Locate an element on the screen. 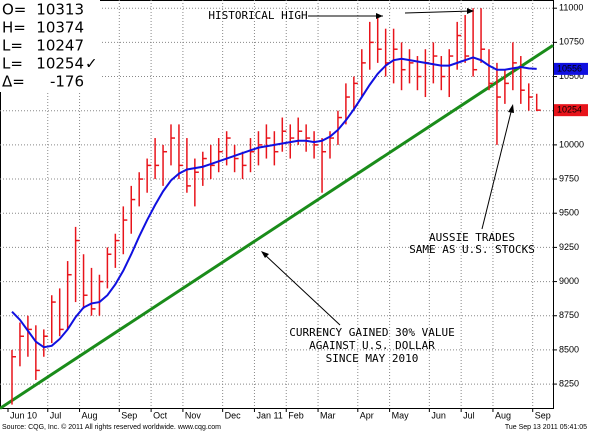  x-tick-label: Jan 11 is located at coordinates (269, 415).